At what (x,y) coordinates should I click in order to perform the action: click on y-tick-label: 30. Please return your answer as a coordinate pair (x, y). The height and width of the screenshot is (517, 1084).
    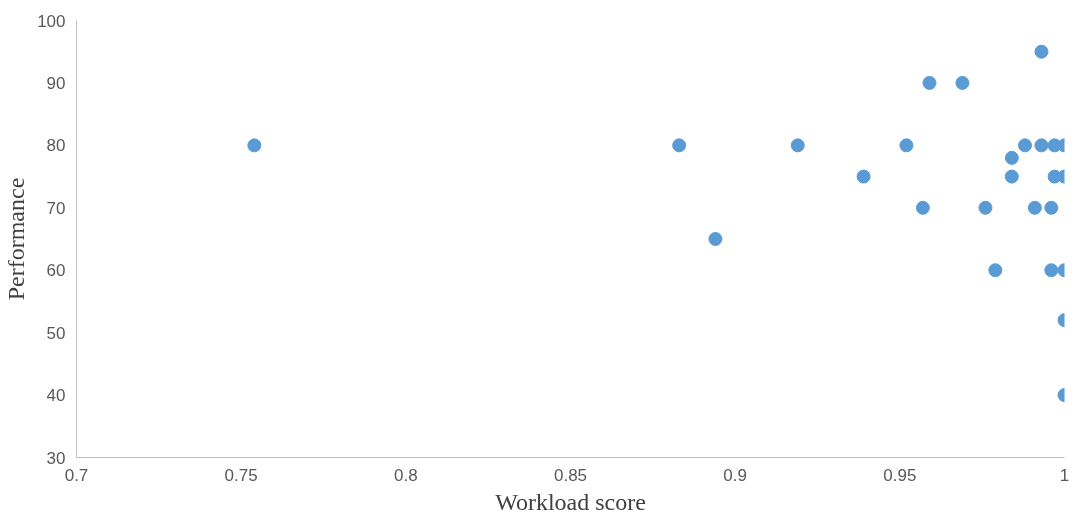
    Looking at the image, I should click on (56, 458).